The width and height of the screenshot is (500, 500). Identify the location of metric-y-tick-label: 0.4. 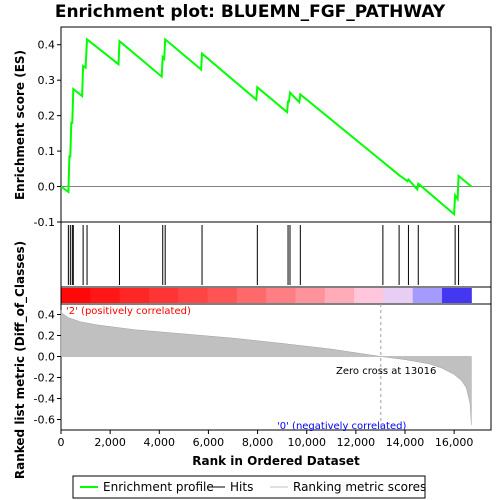
(47, 315).